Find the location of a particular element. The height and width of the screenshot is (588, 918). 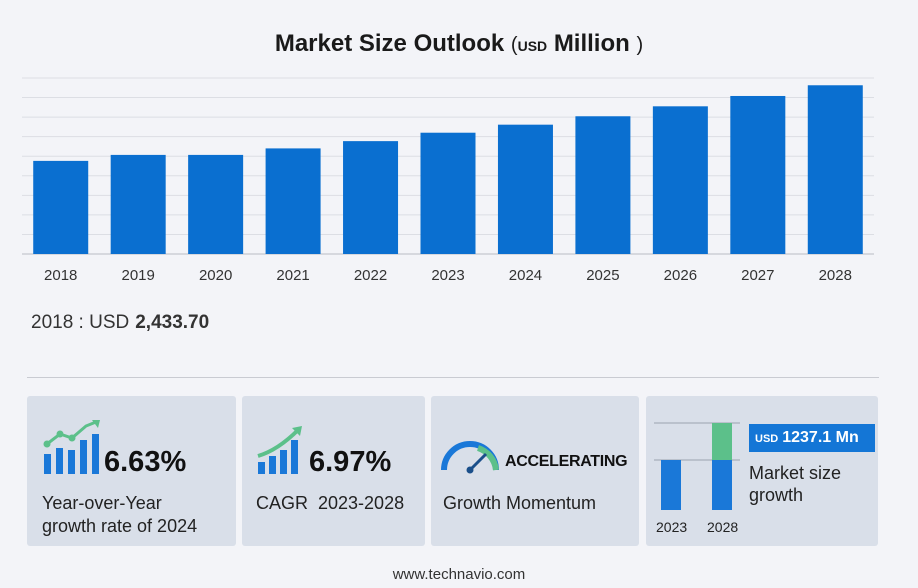

x-tick-label-2025: 2025 is located at coordinates (602, 275).